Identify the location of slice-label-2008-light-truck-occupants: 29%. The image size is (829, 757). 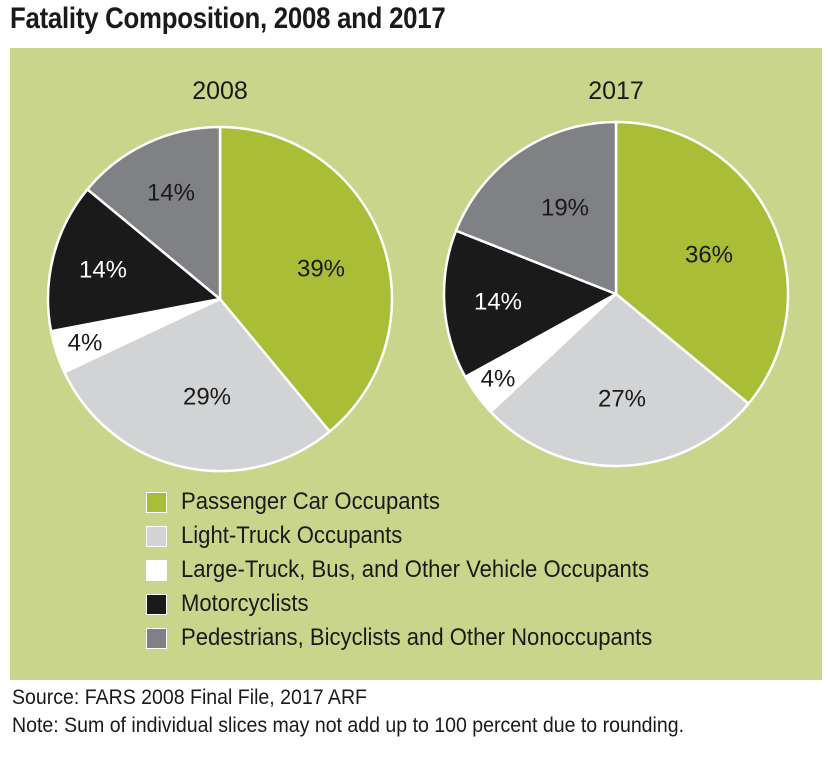
(207, 397).